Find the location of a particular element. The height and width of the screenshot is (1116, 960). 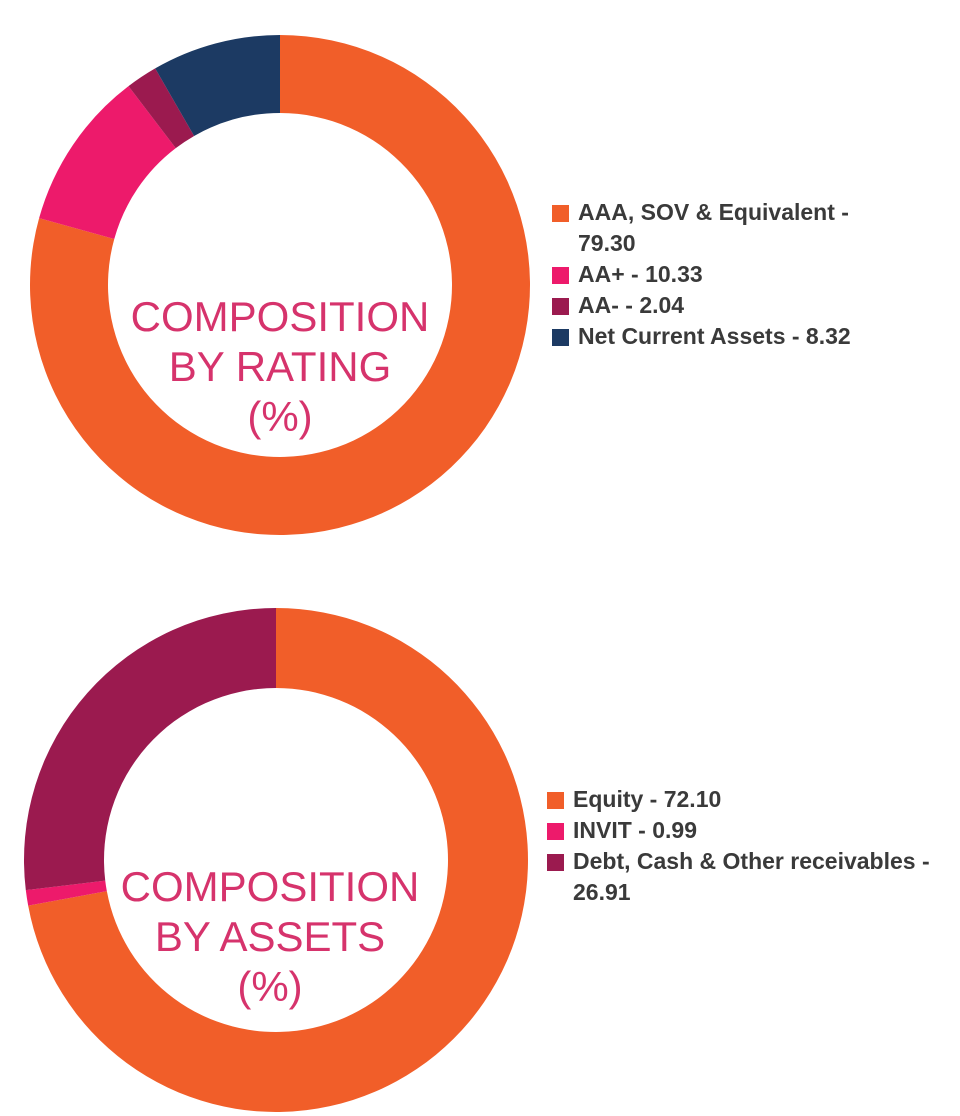

legend-item: AA+ - 10.33 is located at coordinates (717, 274).